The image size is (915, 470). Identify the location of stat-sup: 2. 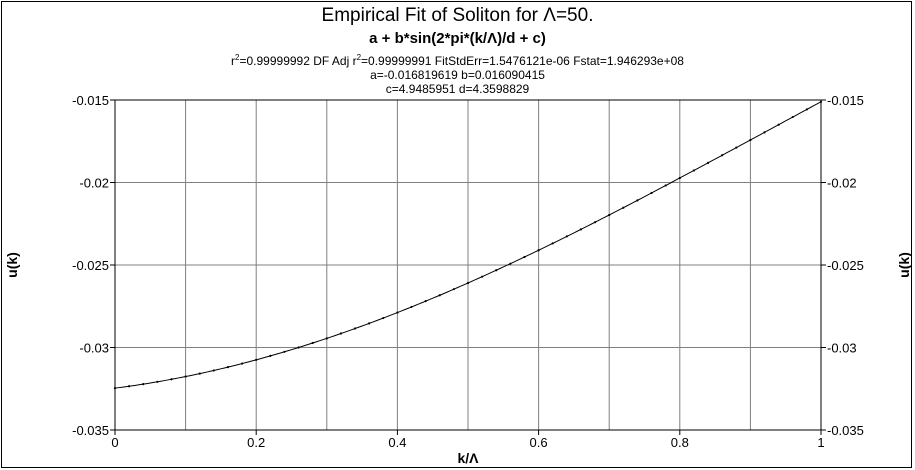
(237, 57).